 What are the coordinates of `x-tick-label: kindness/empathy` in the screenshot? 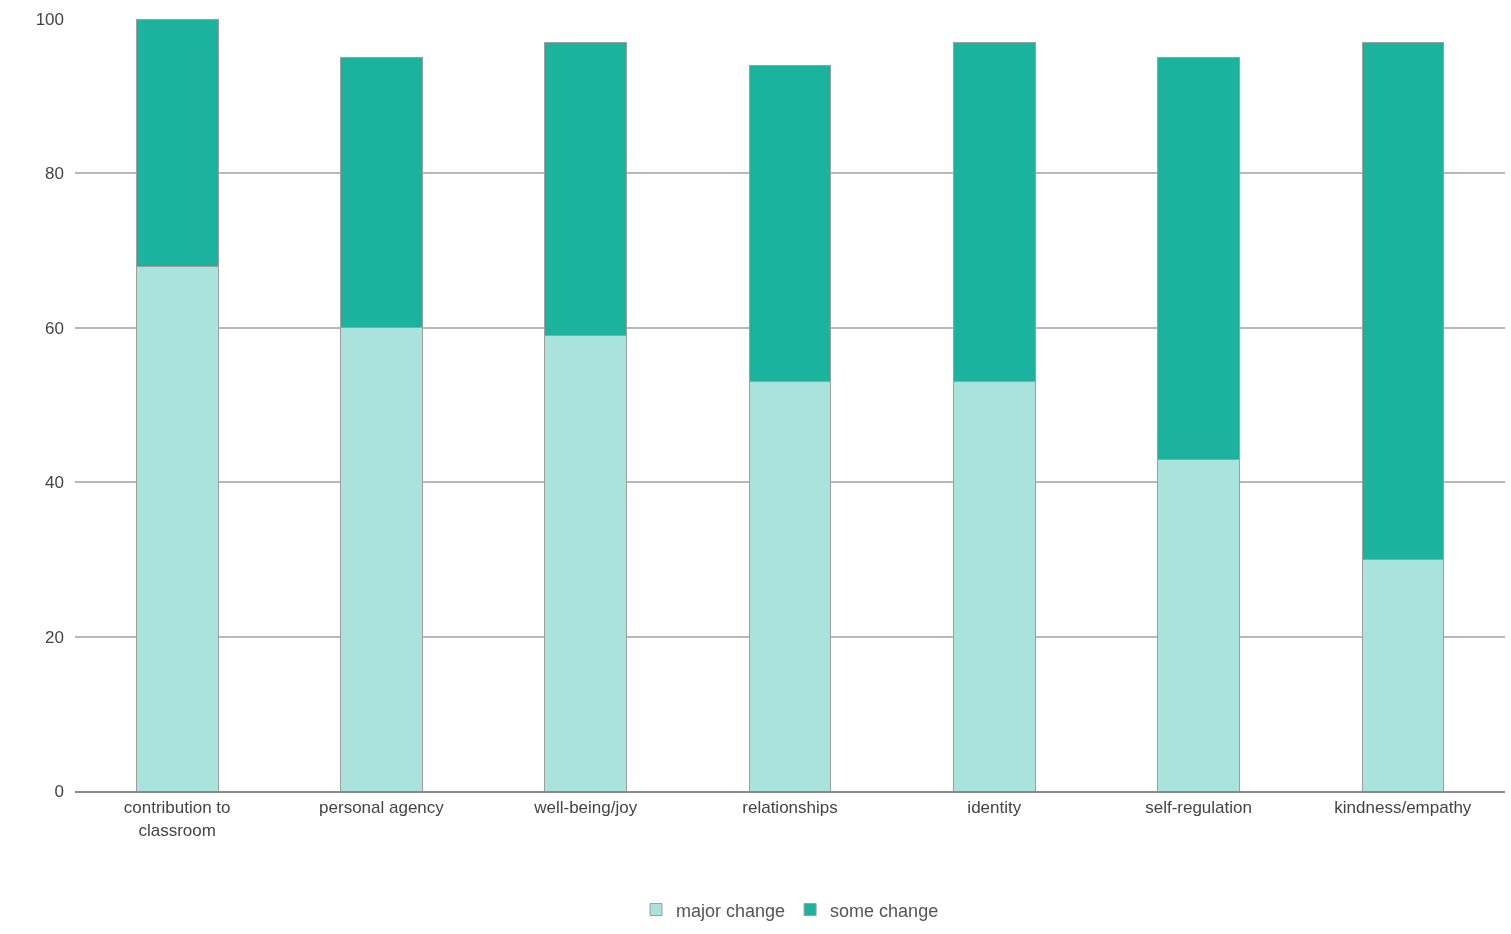 It's located at (1403, 808).